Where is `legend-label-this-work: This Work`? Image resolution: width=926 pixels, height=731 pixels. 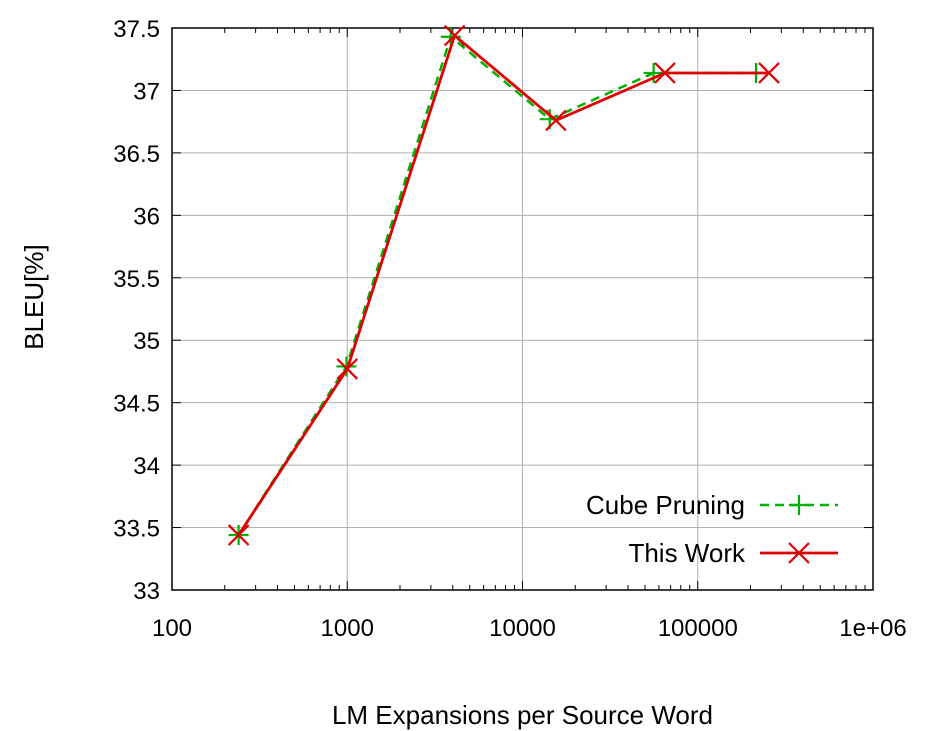
legend-label-this-work: This Work is located at coordinates (687, 553).